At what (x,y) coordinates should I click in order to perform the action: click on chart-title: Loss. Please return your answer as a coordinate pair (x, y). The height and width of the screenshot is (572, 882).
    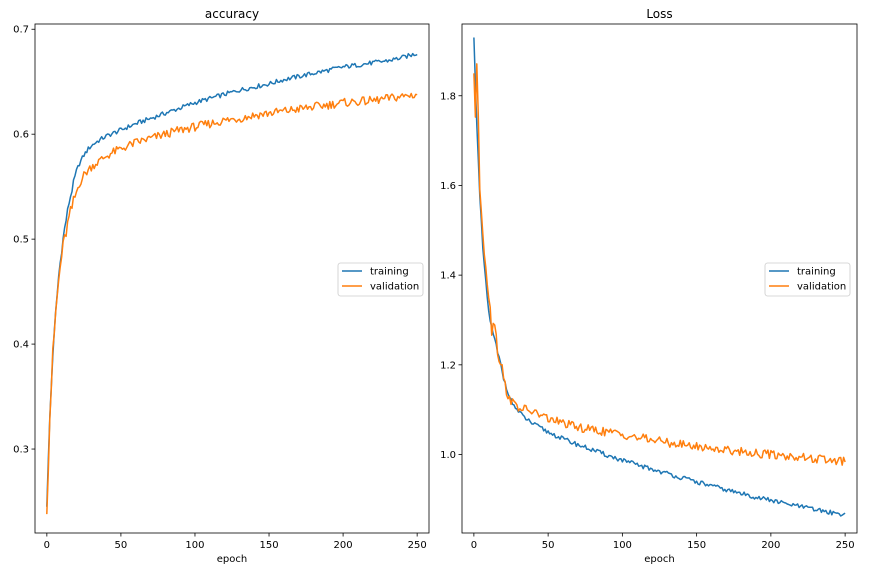
    Looking at the image, I should click on (659, 14).